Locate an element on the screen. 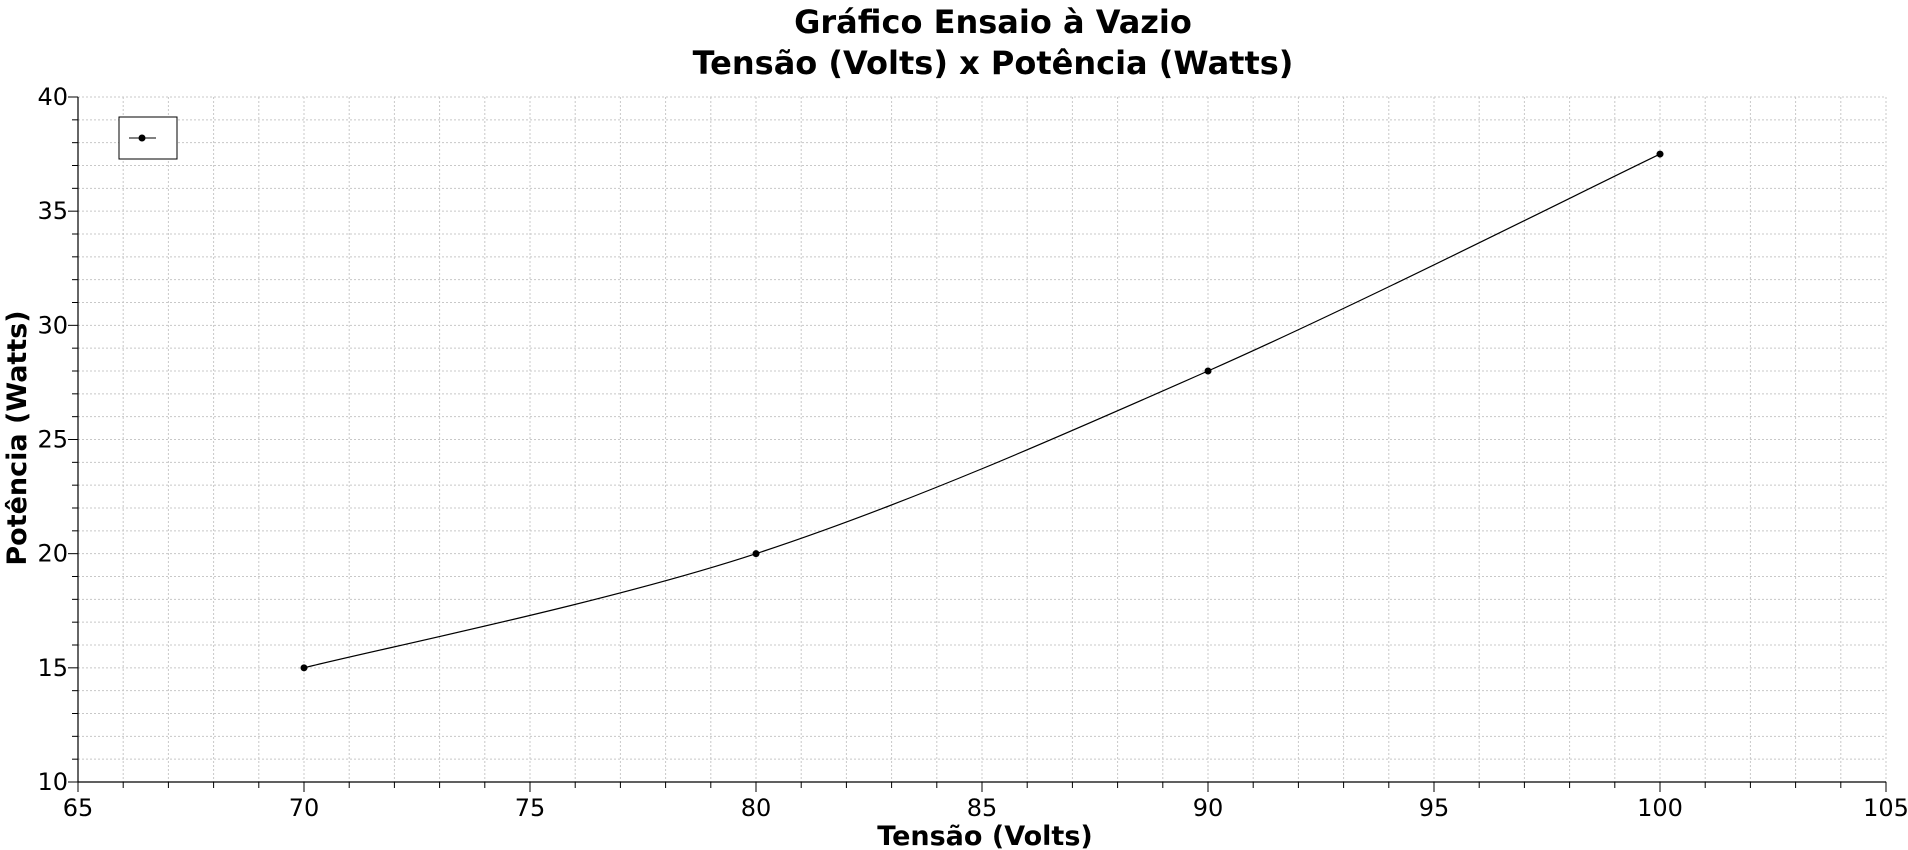 The width and height of the screenshot is (1908, 850). y-tick-label: 40 is located at coordinates (52, 97).